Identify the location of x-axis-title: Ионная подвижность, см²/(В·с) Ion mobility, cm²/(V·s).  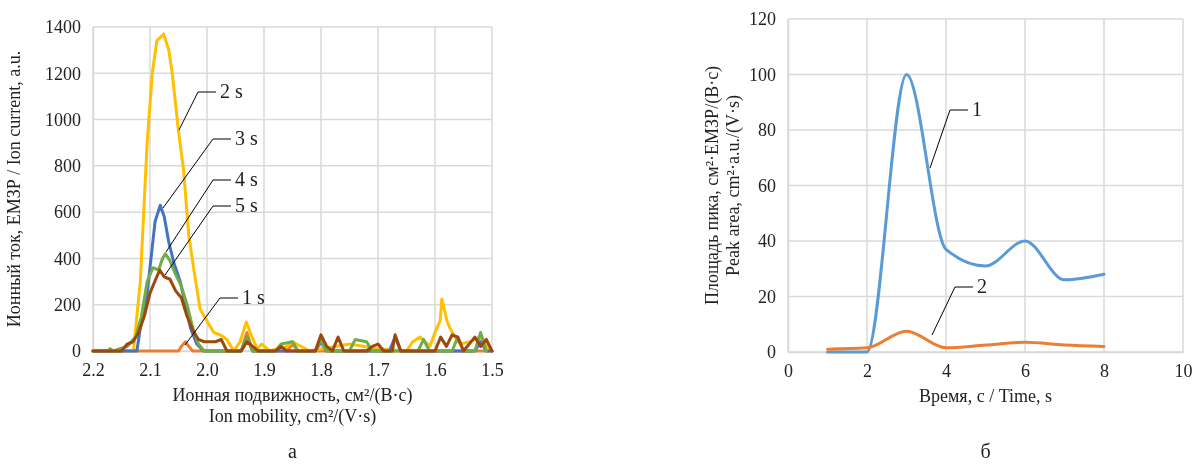
(292, 406).